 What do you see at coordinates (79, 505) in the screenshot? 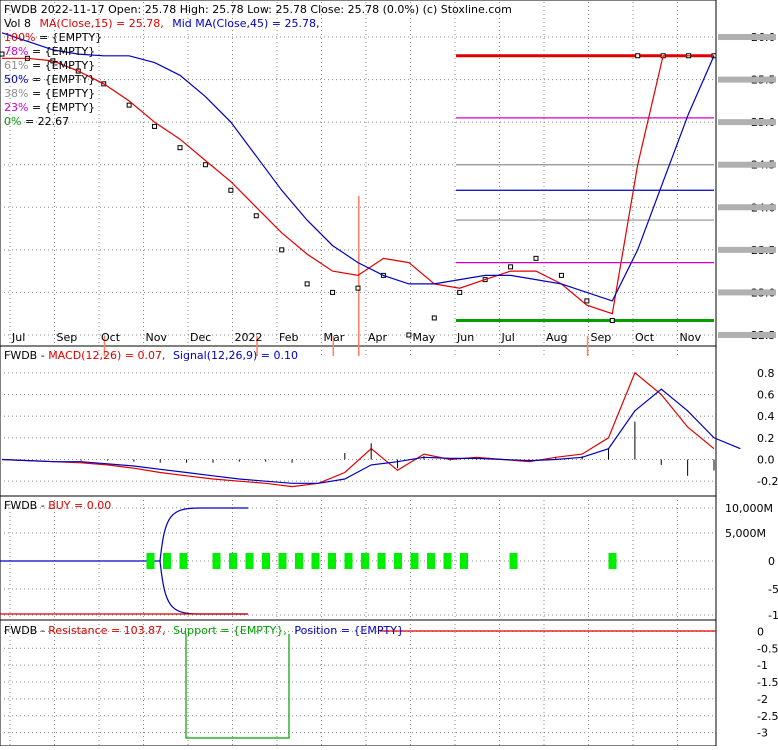
I see `buy-label: BUY = 0.00` at bounding box center [79, 505].